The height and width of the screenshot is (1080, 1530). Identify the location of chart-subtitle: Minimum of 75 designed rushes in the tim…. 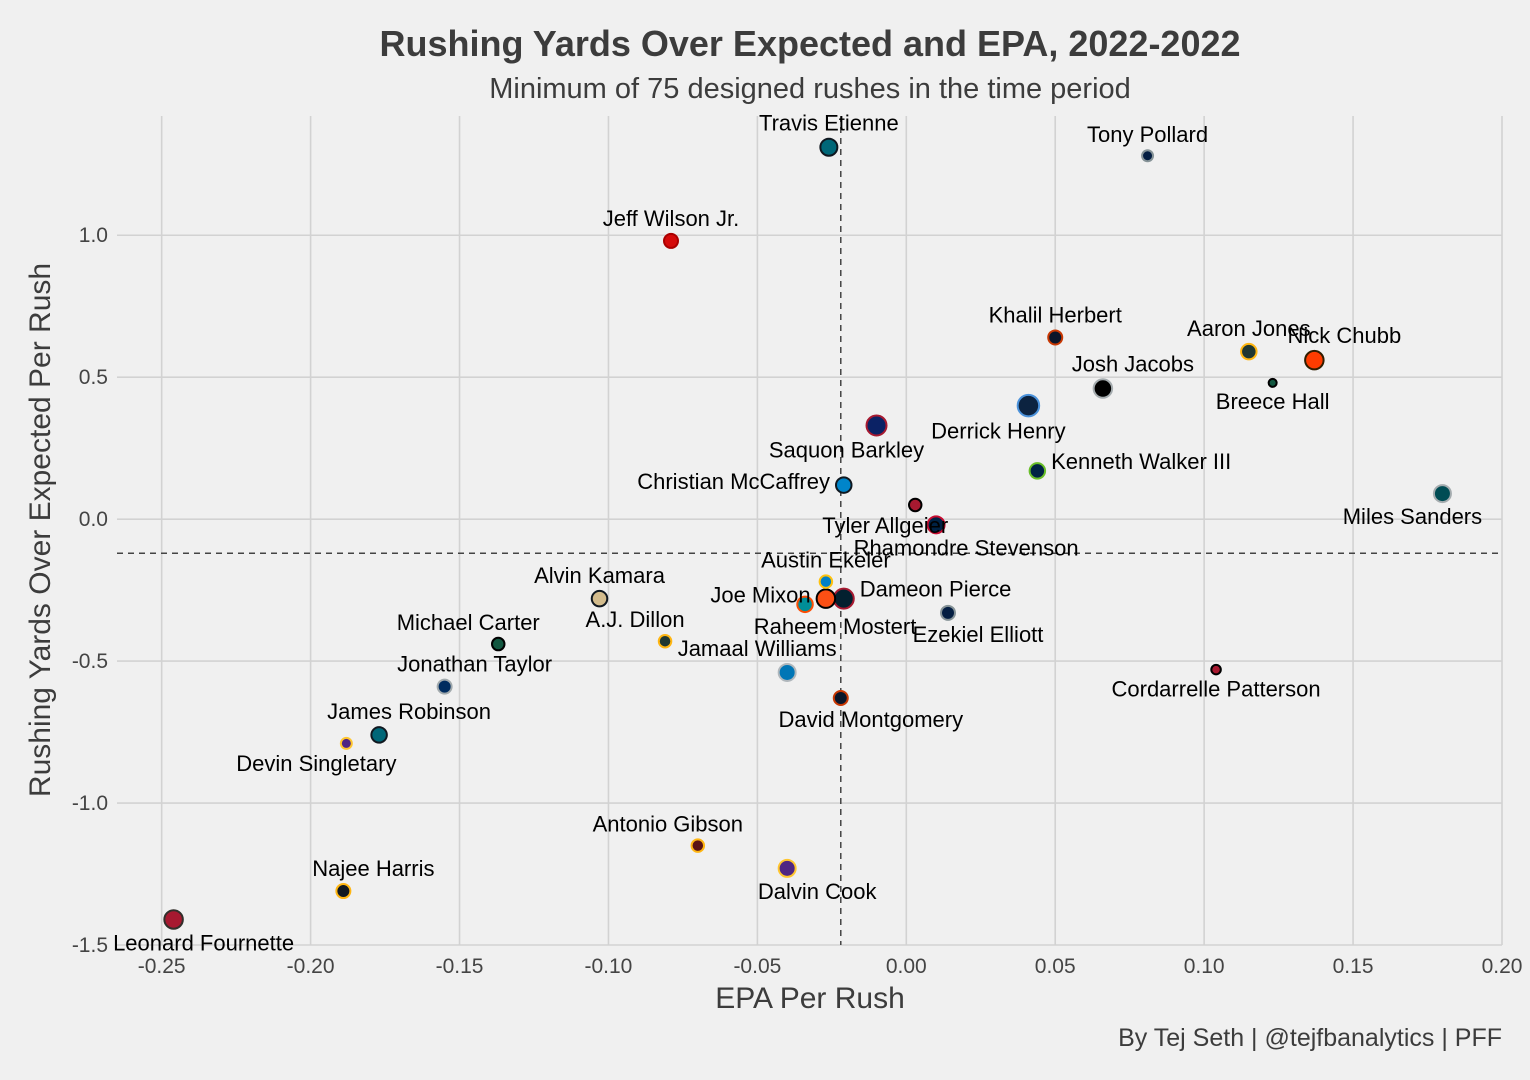
(810, 89).